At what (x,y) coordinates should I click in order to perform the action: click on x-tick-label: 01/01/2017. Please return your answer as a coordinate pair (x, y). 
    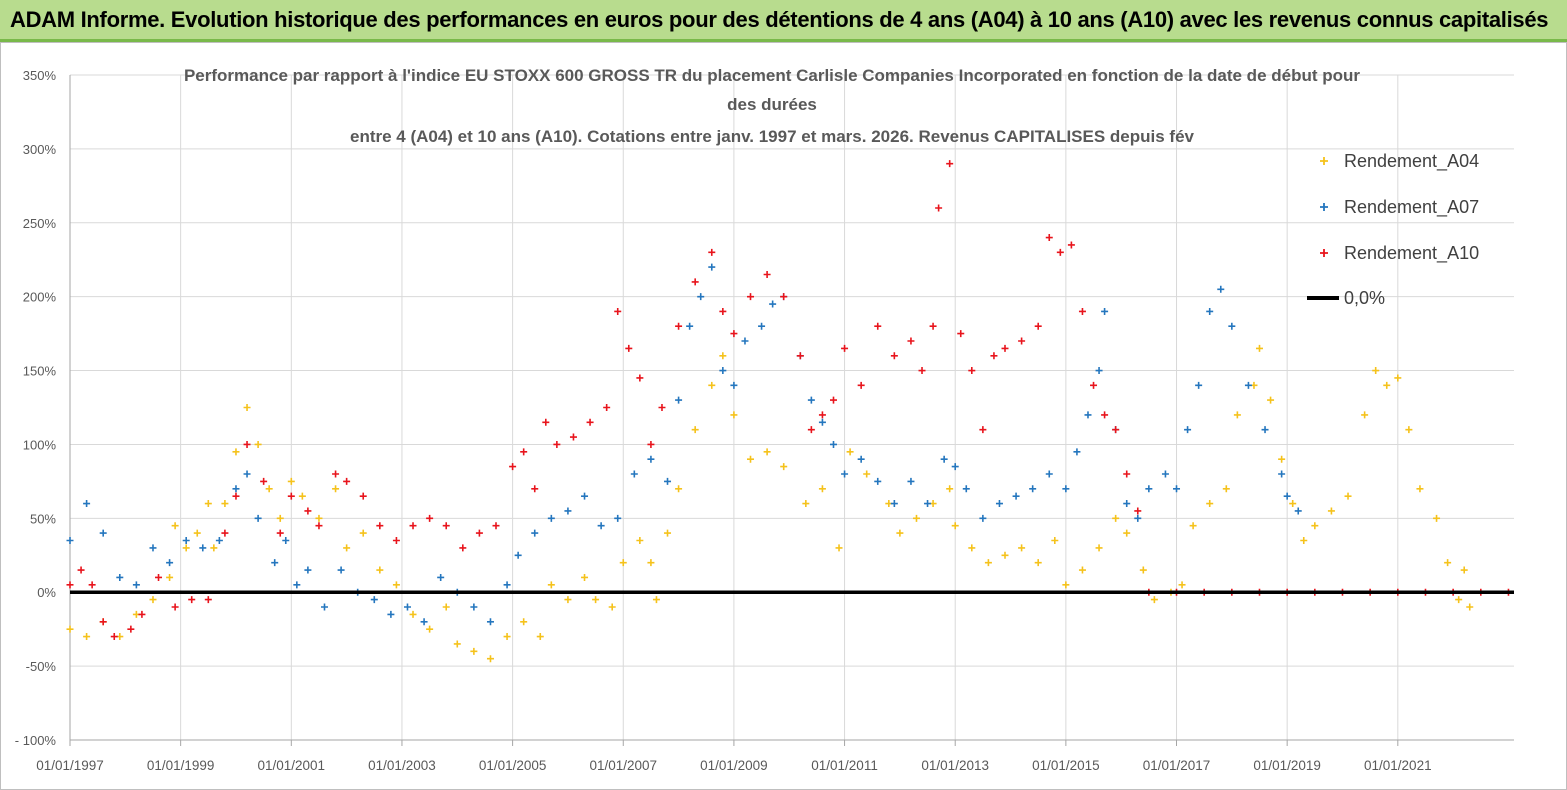
    Looking at the image, I should click on (1177, 765).